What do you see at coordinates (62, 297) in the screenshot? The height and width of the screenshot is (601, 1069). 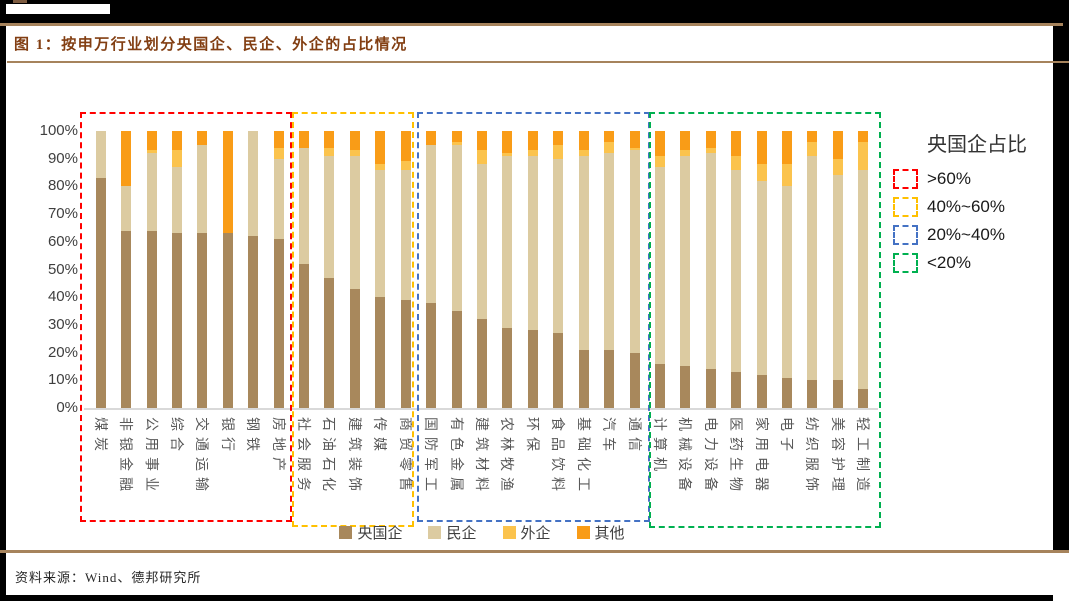 I see `y-tick-label: 40%` at bounding box center [62, 297].